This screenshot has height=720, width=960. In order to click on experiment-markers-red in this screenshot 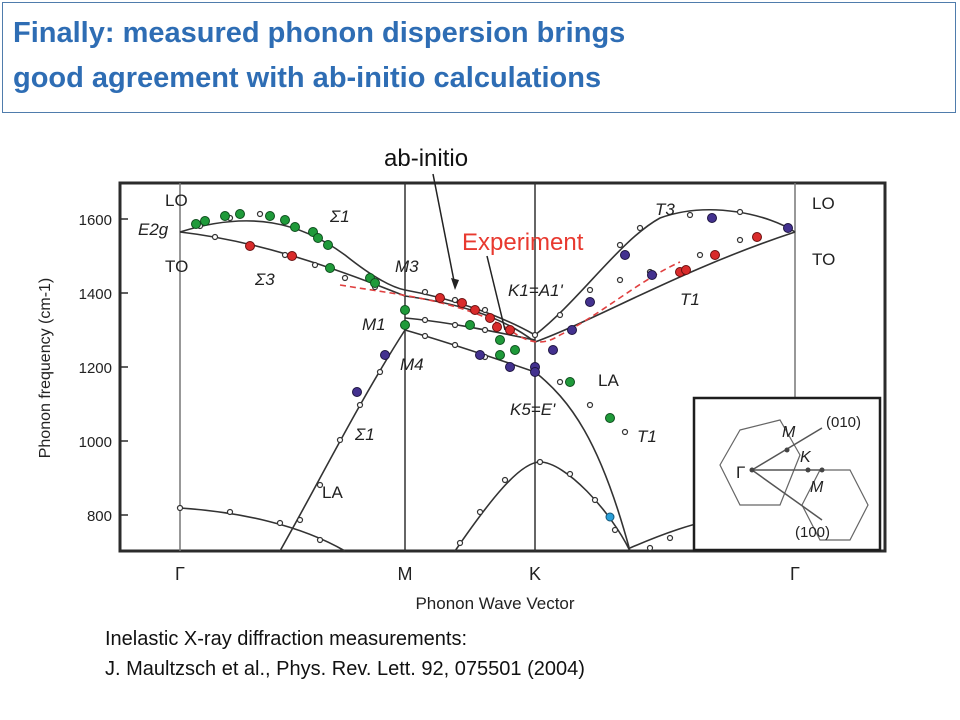, I will do `click(503, 283)`.